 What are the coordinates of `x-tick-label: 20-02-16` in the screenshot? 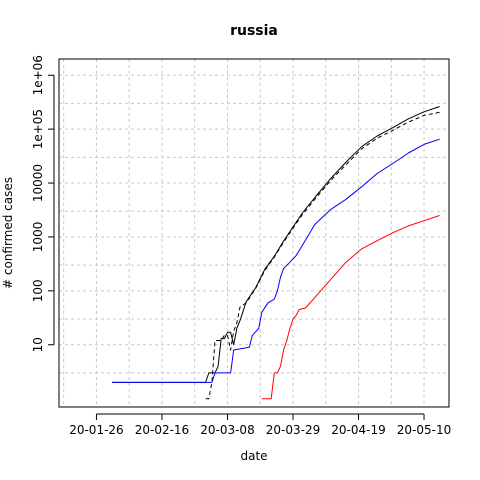 It's located at (162, 430).